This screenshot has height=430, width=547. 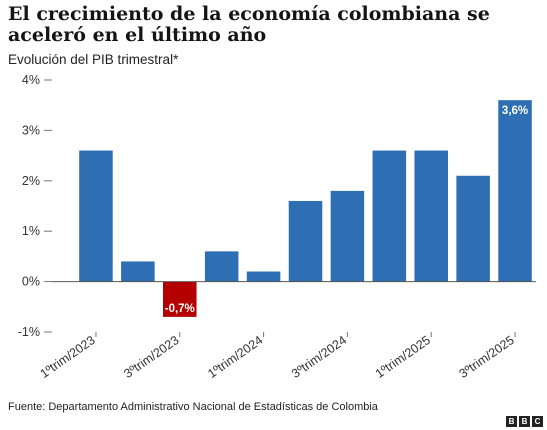 What do you see at coordinates (68, 357) in the screenshot?
I see `x-tick-label: 1ºtrim/2023` at bounding box center [68, 357].